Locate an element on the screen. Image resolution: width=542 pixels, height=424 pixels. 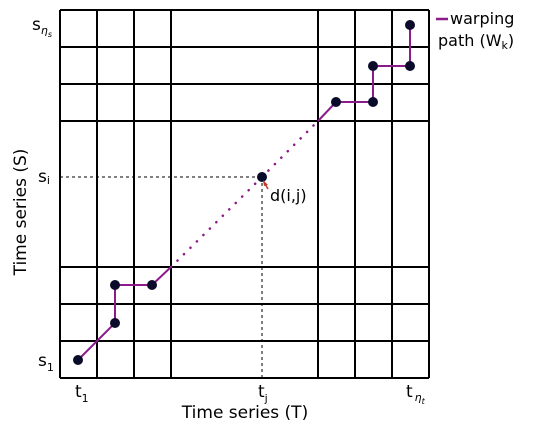
x-tick-t1: t1 is located at coordinates (82, 393).